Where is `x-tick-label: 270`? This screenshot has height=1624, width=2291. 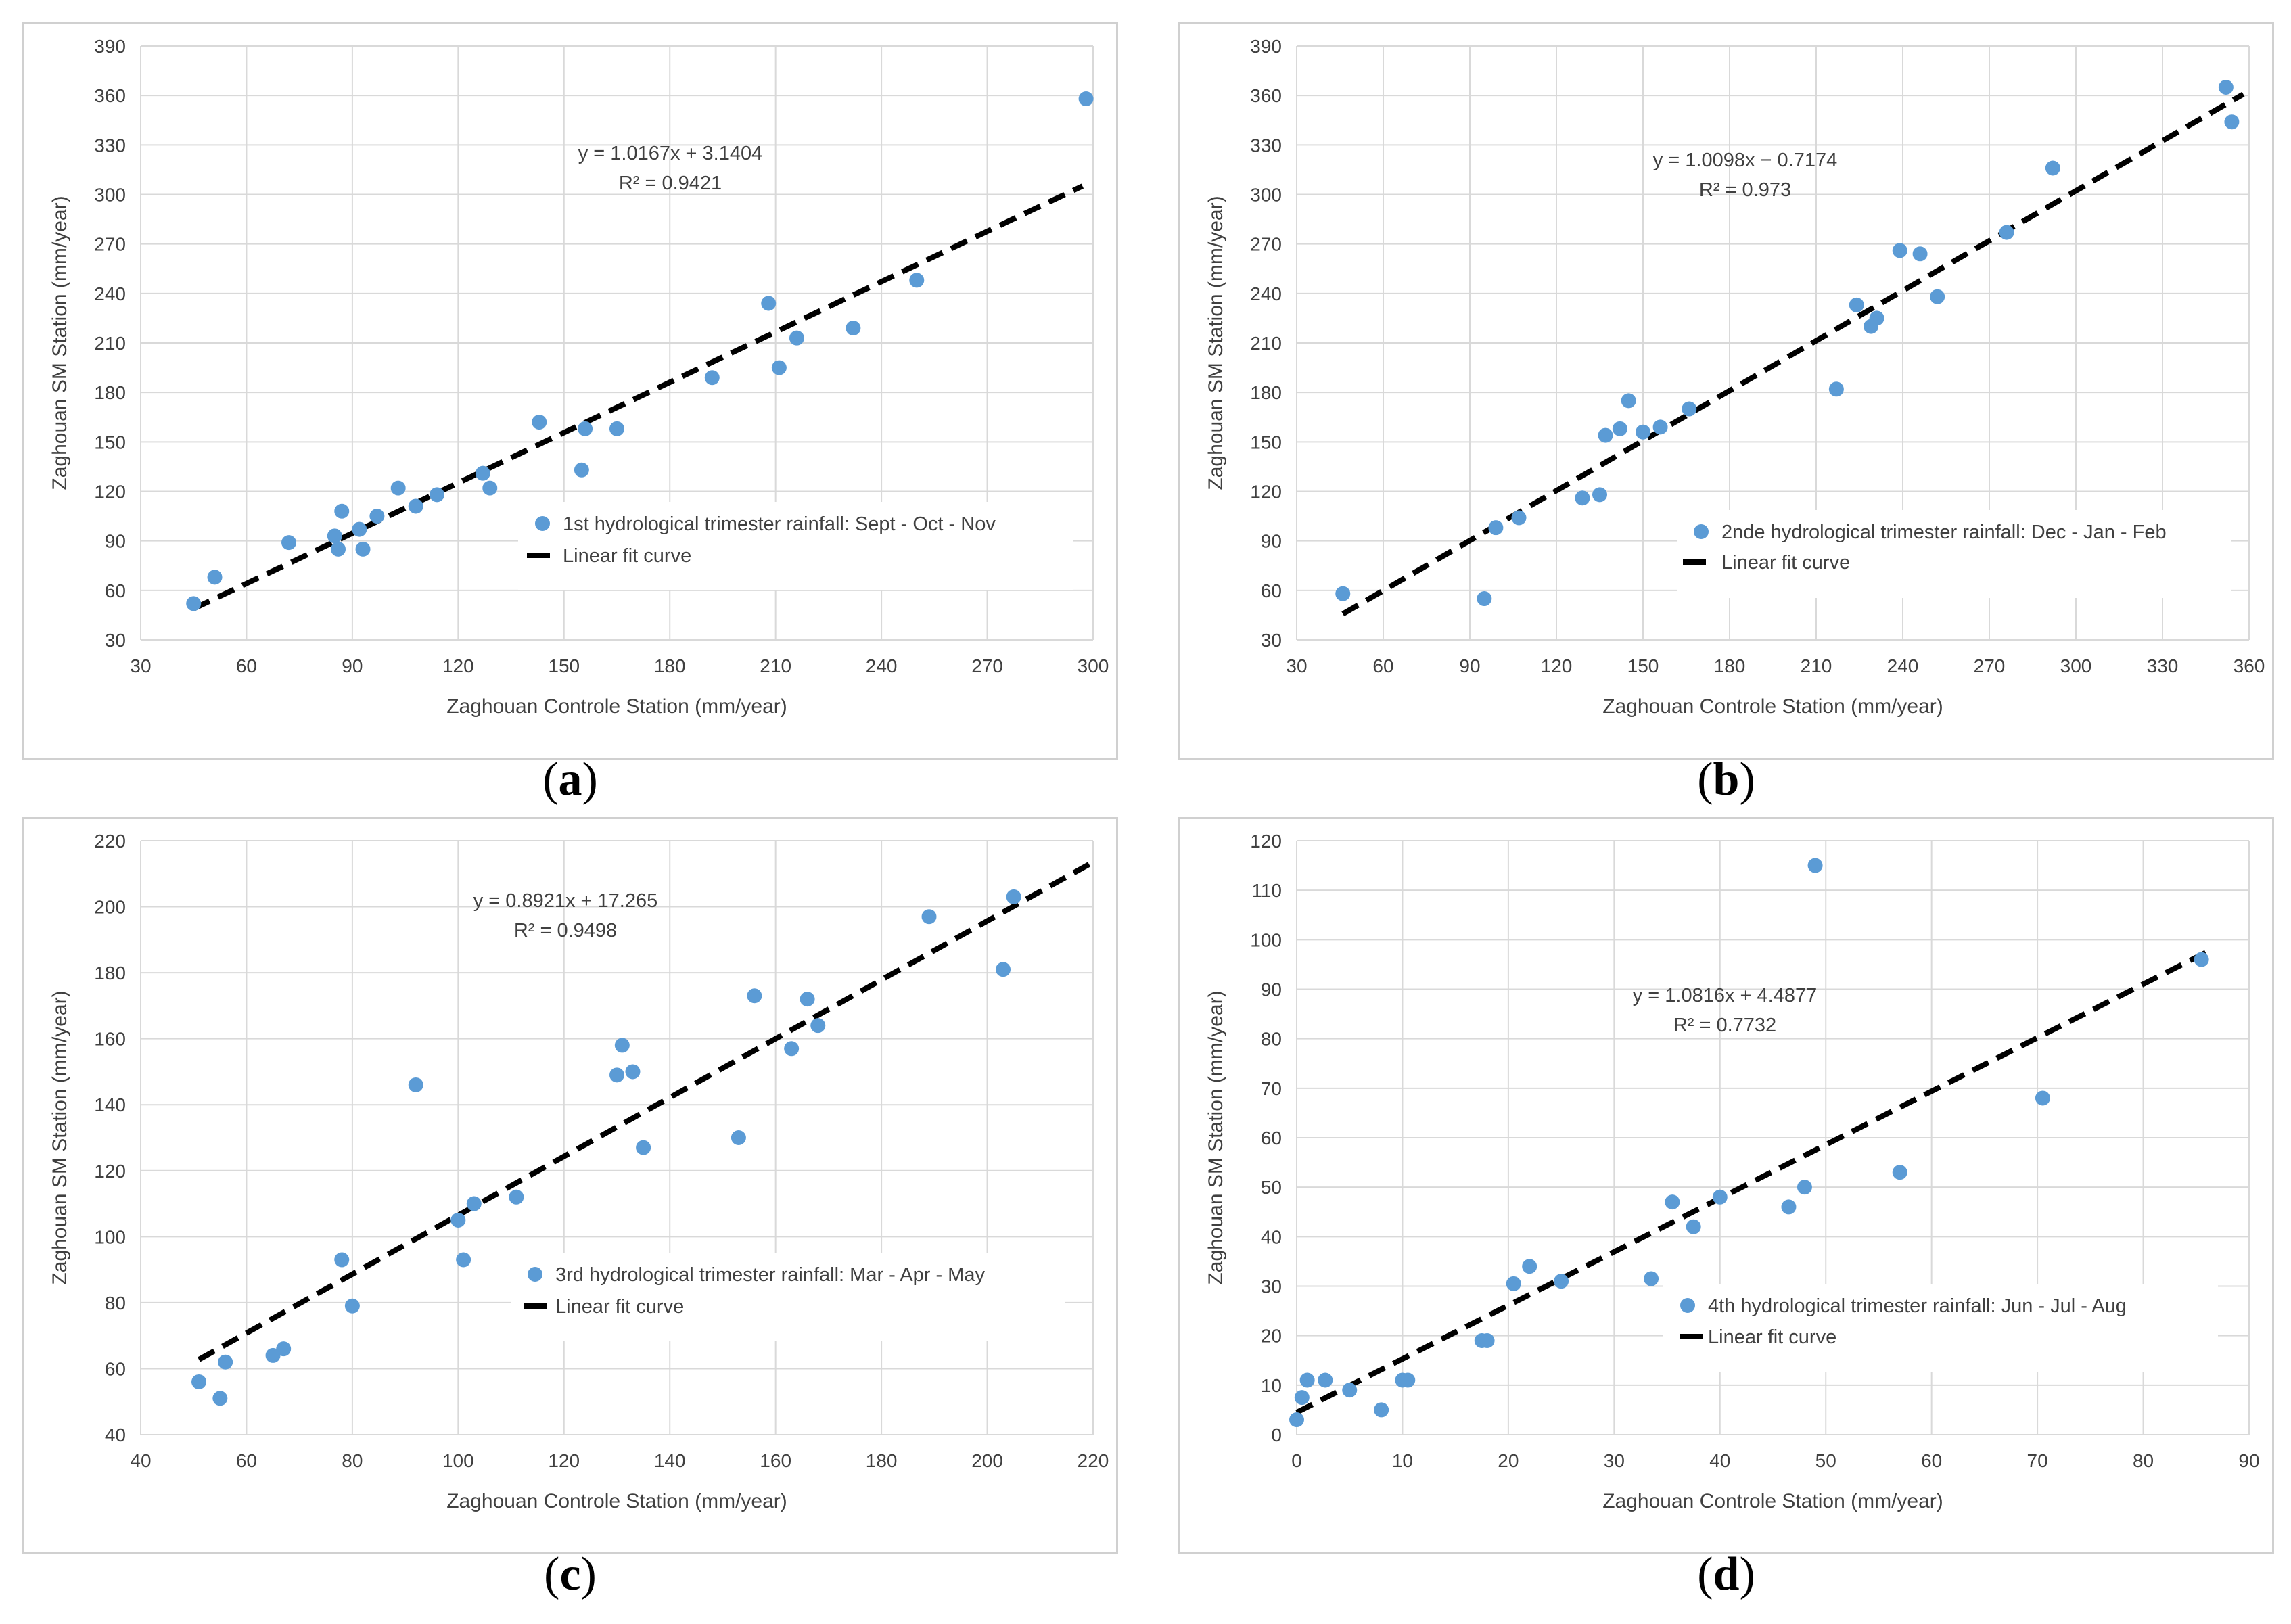
x-tick-label: 270 is located at coordinates (987, 665).